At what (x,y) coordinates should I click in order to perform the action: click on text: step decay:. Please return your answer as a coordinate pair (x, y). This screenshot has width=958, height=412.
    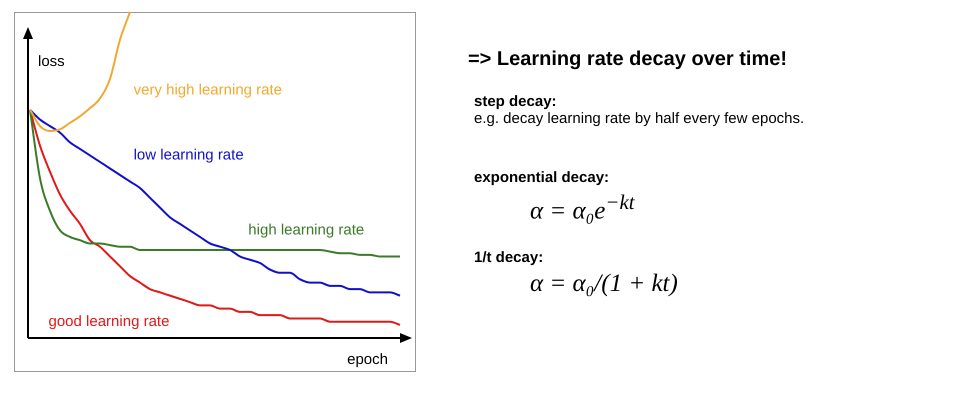
    Looking at the image, I should click on (516, 101).